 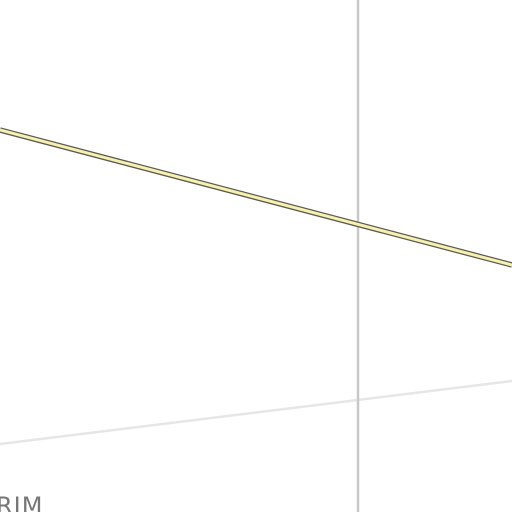 What do you see at coordinates (256, 412) in the screenshot?
I see `minor-road` at bounding box center [256, 412].